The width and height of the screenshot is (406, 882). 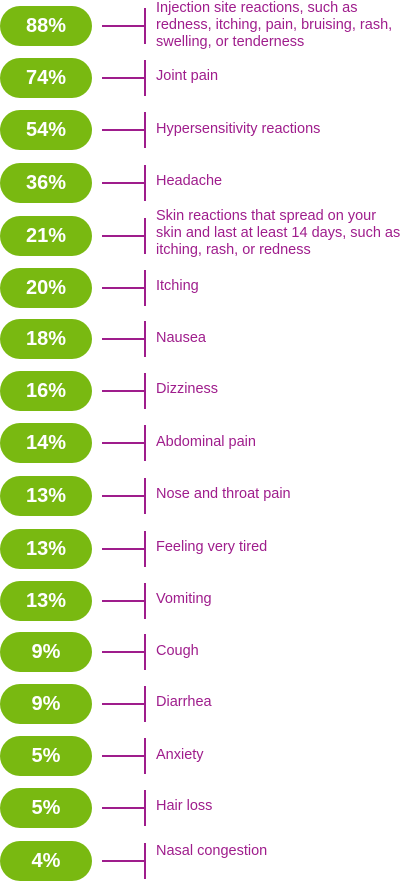 I want to click on percentage-pill: 74%, so click(x=46, y=78).